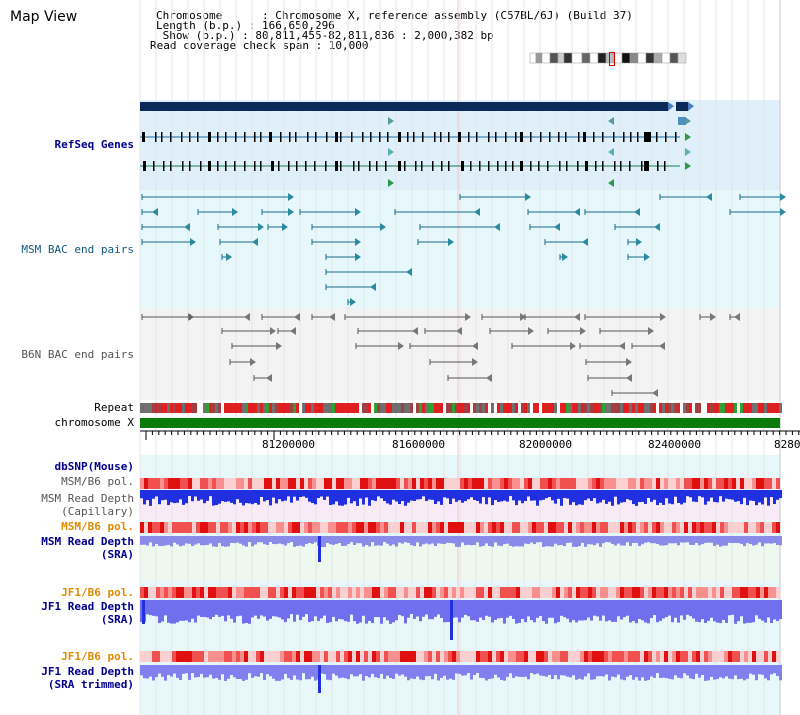  Describe the element at coordinates (87, 541) in the screenshot. I see `track-label-msm-depth-sra: MSM Read Depth` at that location.